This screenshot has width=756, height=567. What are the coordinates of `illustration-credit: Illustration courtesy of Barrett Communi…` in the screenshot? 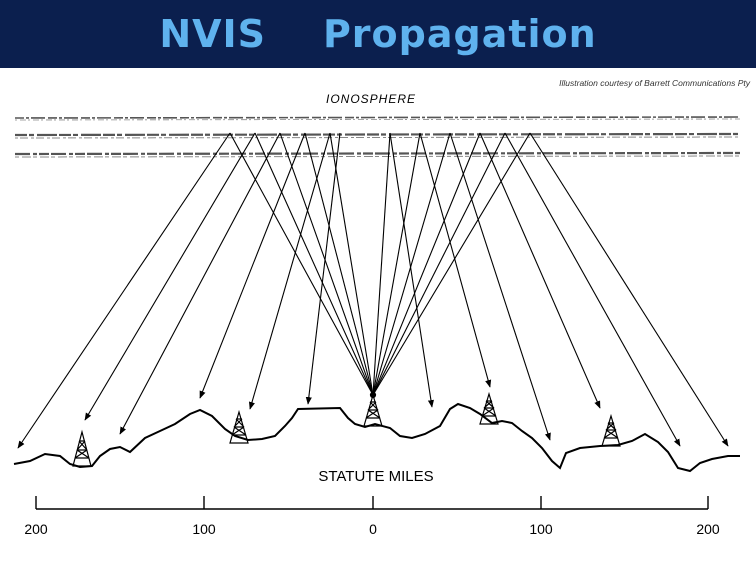 It's located at (654, 83).